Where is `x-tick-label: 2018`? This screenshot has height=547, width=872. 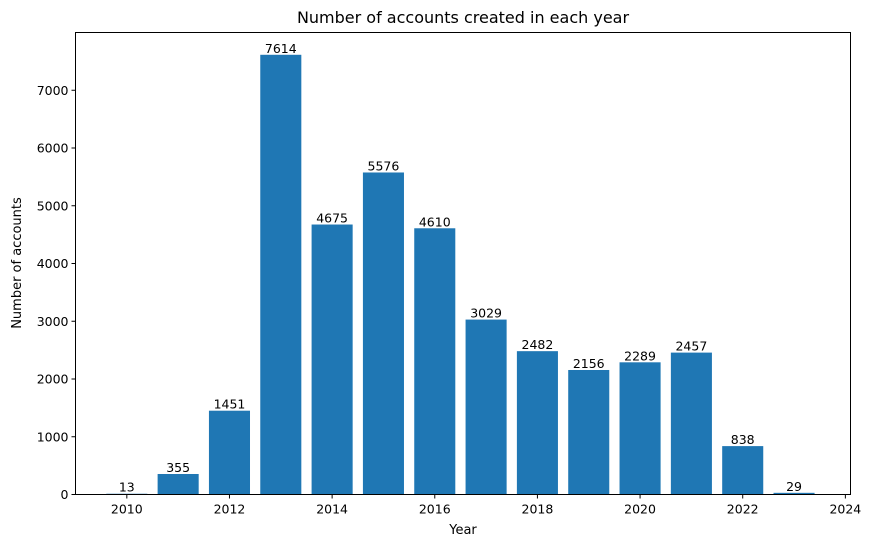 x-tick-label: 2018 is located at coordinates (538, 509).